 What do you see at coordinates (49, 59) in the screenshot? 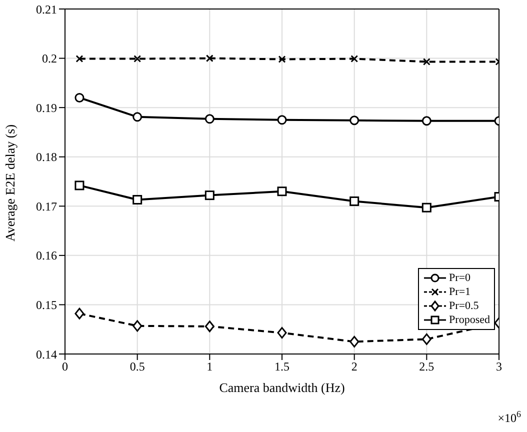
I see `y-tick-label: 0.2` at bounding box center [49, 59].